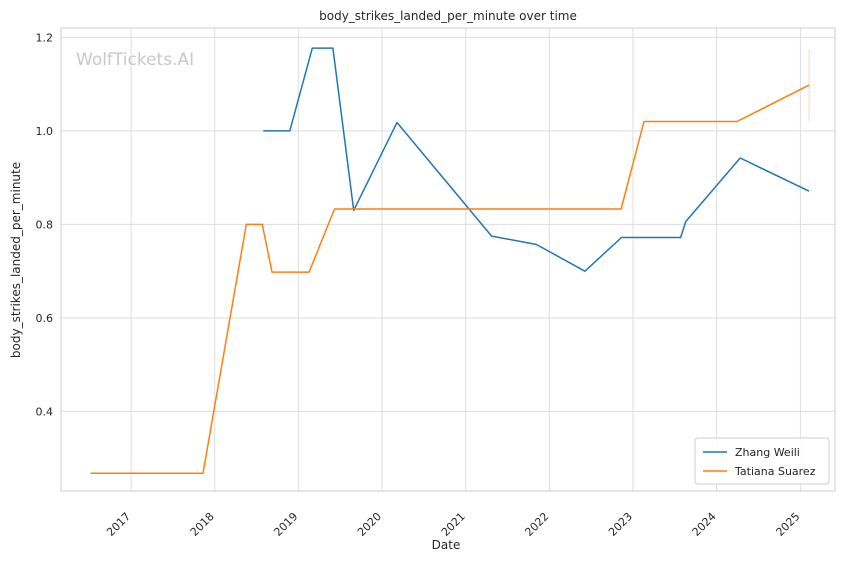  I want to click on legend-label-zhang-weili: Zhang Weili, so click(767, 452).